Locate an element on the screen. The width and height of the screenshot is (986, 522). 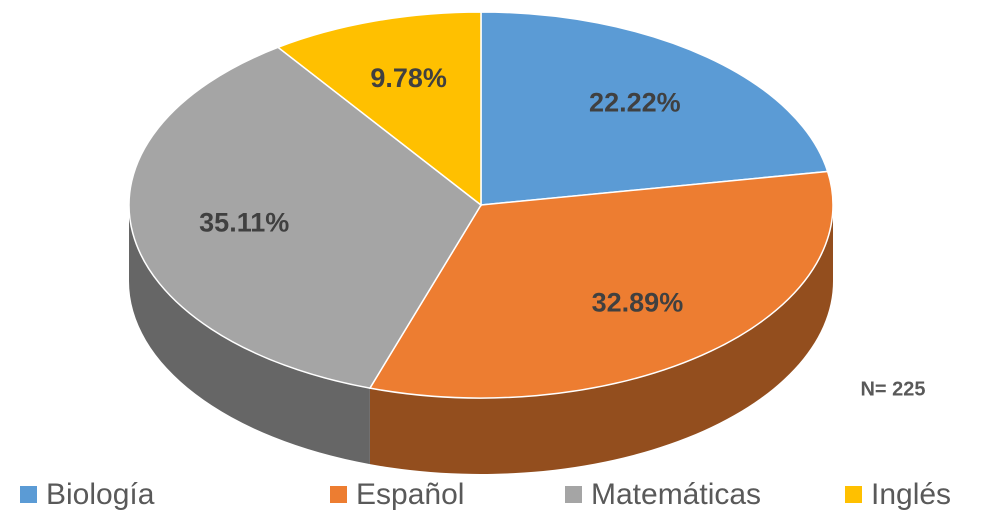
legend-label: Español is located at coordinates (410, 494).